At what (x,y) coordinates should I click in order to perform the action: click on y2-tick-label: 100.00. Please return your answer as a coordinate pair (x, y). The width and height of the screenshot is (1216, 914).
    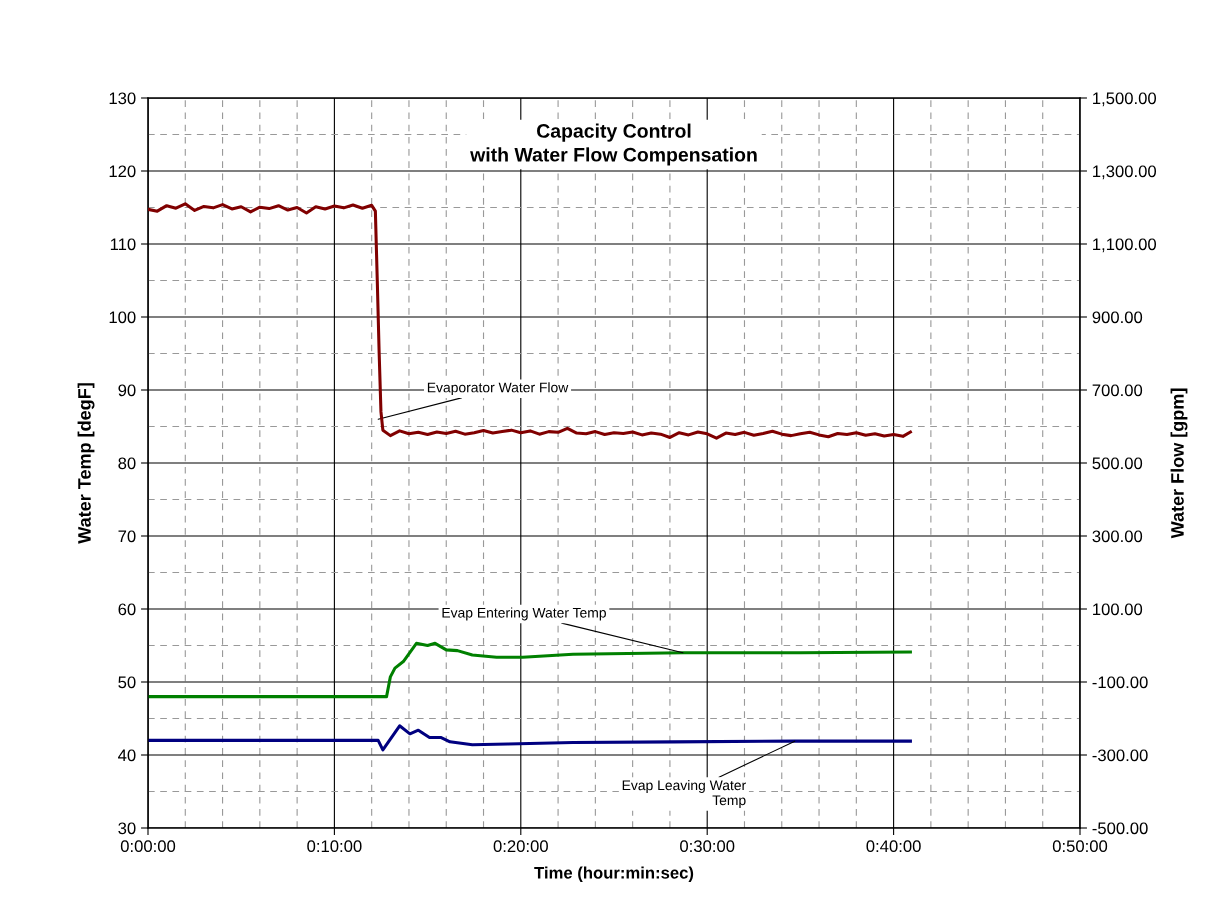
    Looking at the image, I should click on (1118, 609).